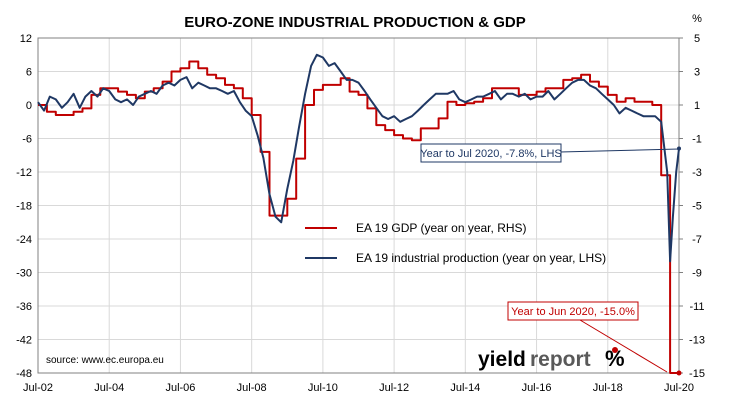  I want to click on ip-end-point, so click(679, 148).